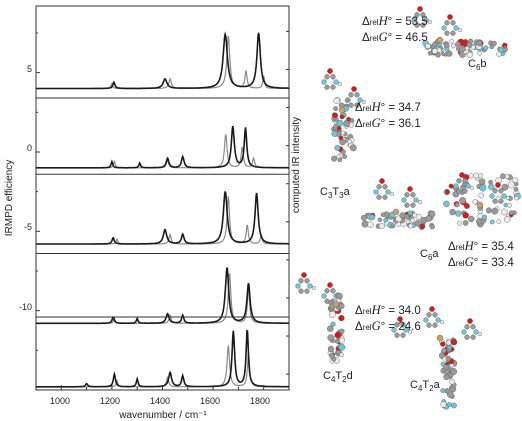 The image size is (522, 421). Describe the element at coordinates (459, 32) in the screenshot. I see `molecule-c6b` at that location.